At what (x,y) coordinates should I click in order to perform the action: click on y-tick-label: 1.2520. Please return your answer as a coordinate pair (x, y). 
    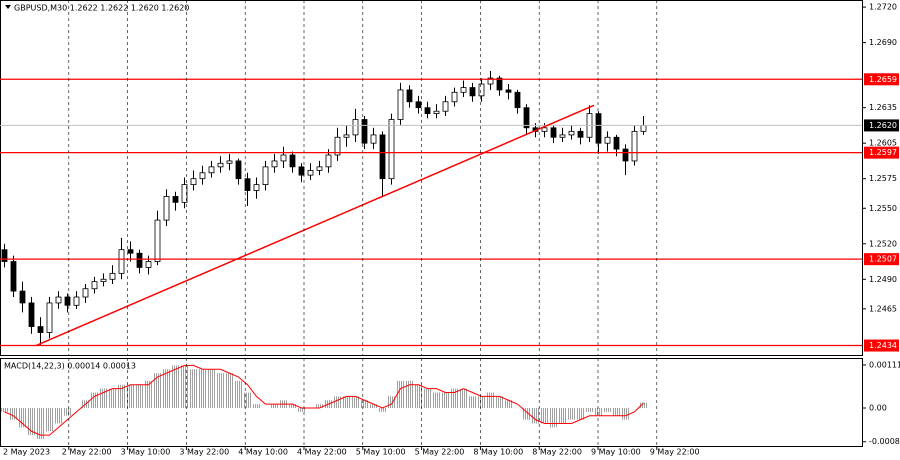
    Looking at the image, I should click on (883, 243).